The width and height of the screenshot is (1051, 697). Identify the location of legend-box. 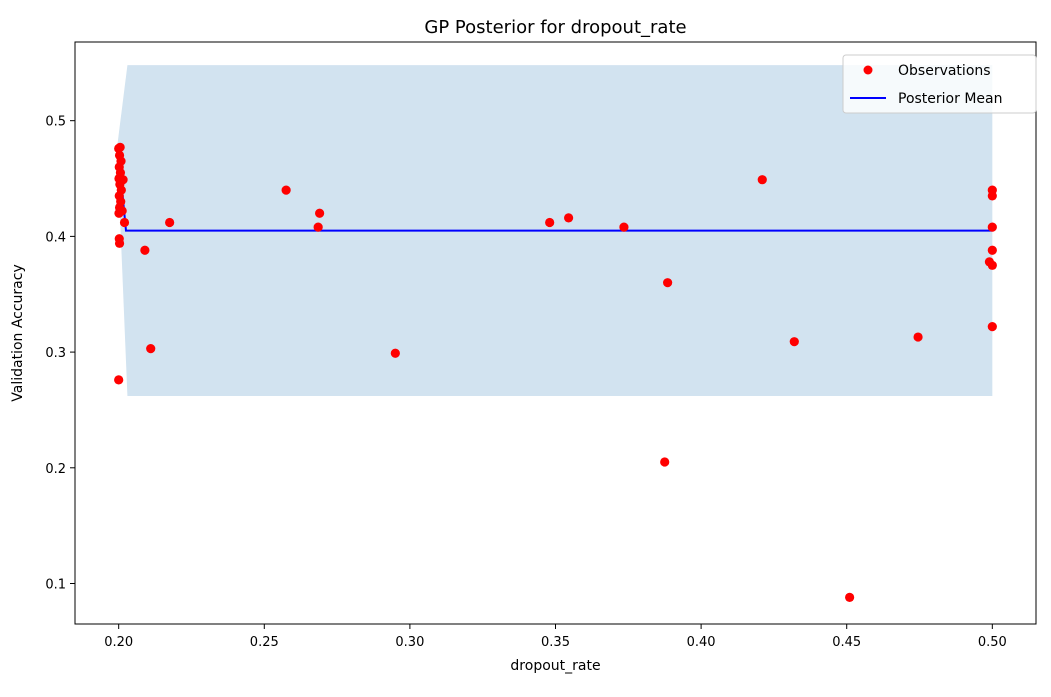
(939, 84).